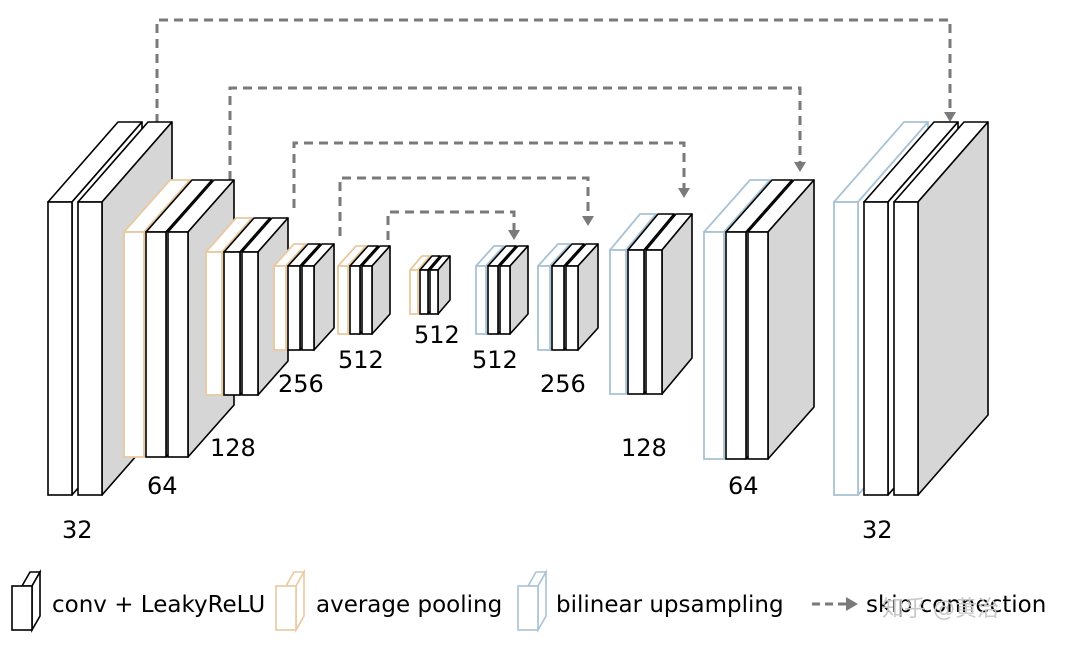 The width and height of the screenshot is (1080, 655). I want to click on channel-label-enc-2: 64, so click(162, 486).